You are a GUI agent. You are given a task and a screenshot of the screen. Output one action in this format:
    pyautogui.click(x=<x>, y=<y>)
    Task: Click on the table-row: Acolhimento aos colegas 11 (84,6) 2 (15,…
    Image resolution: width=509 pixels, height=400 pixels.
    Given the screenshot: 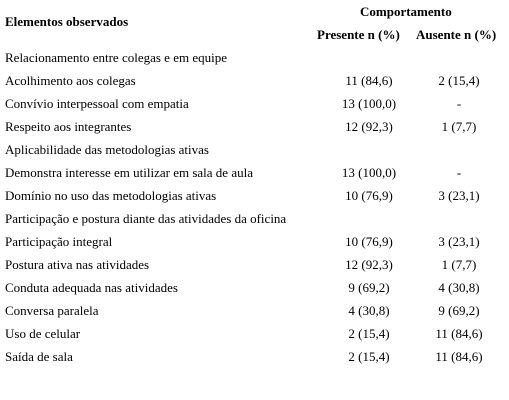 What is the action you would take?
    pyautogui.click(x=254, y=80)
    